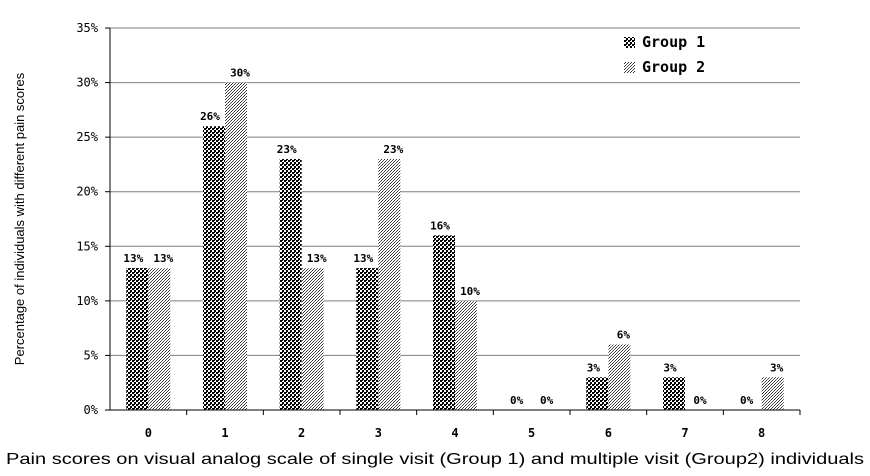 The height and width of the screenshot is (476, 870). Describe the element at coordinates (664, 54) in the screenshot. I see `legend: Group 1 Group 2` at that location.